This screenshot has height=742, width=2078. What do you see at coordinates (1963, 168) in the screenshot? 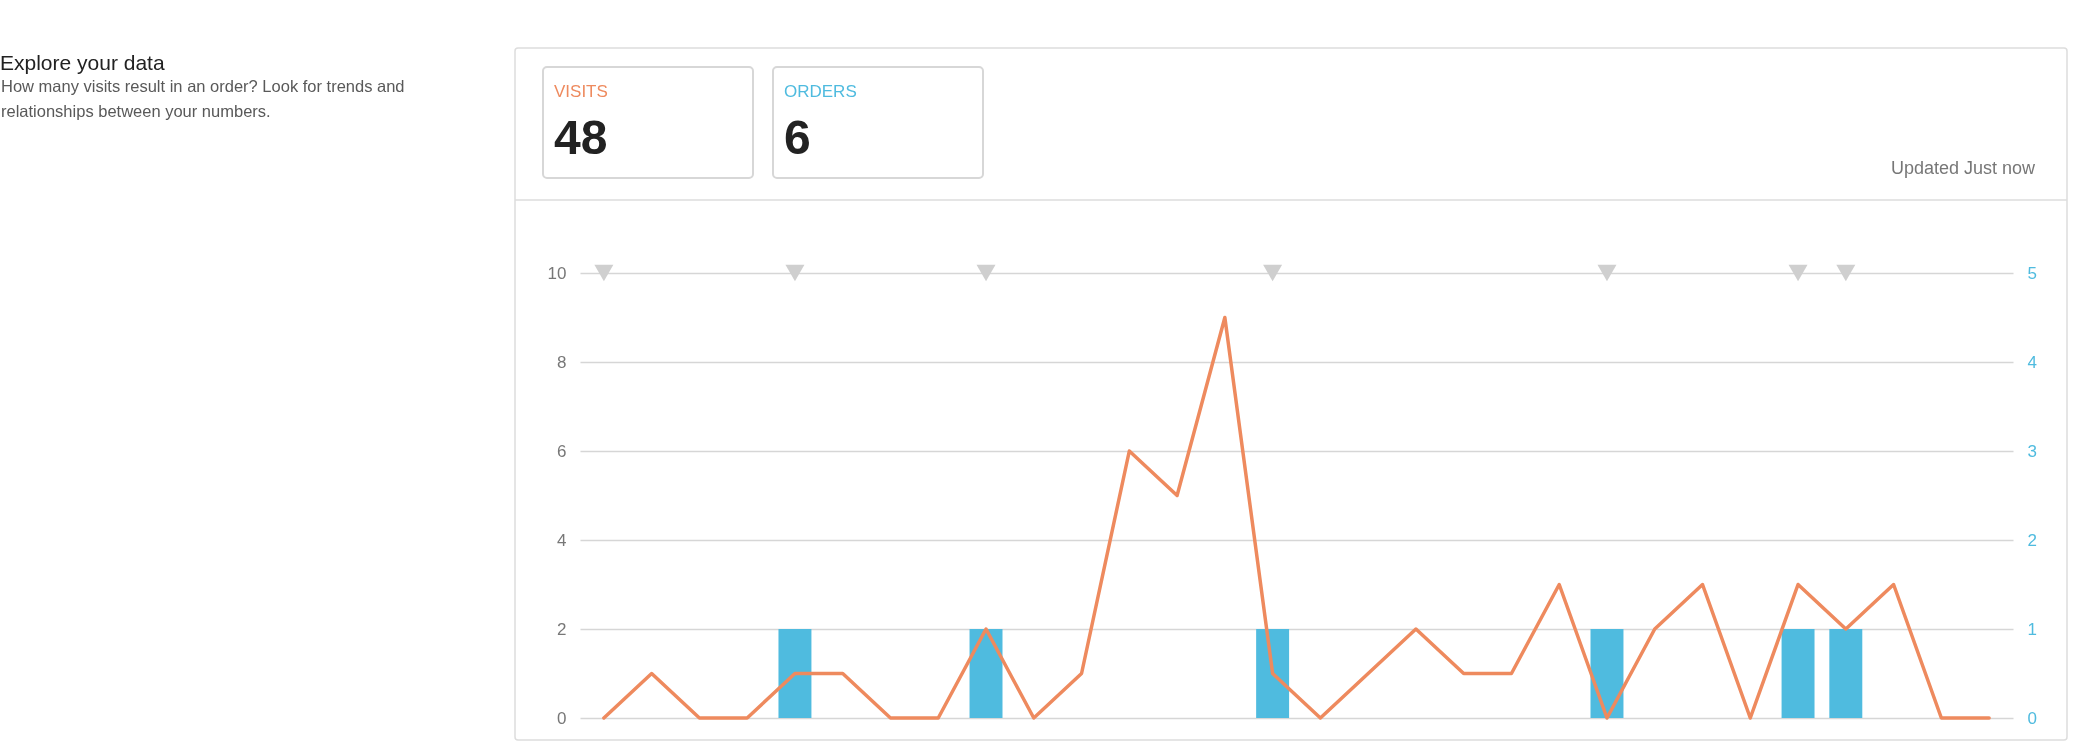
I see `text: Updated Just now` at bounding box center [1963, 168].